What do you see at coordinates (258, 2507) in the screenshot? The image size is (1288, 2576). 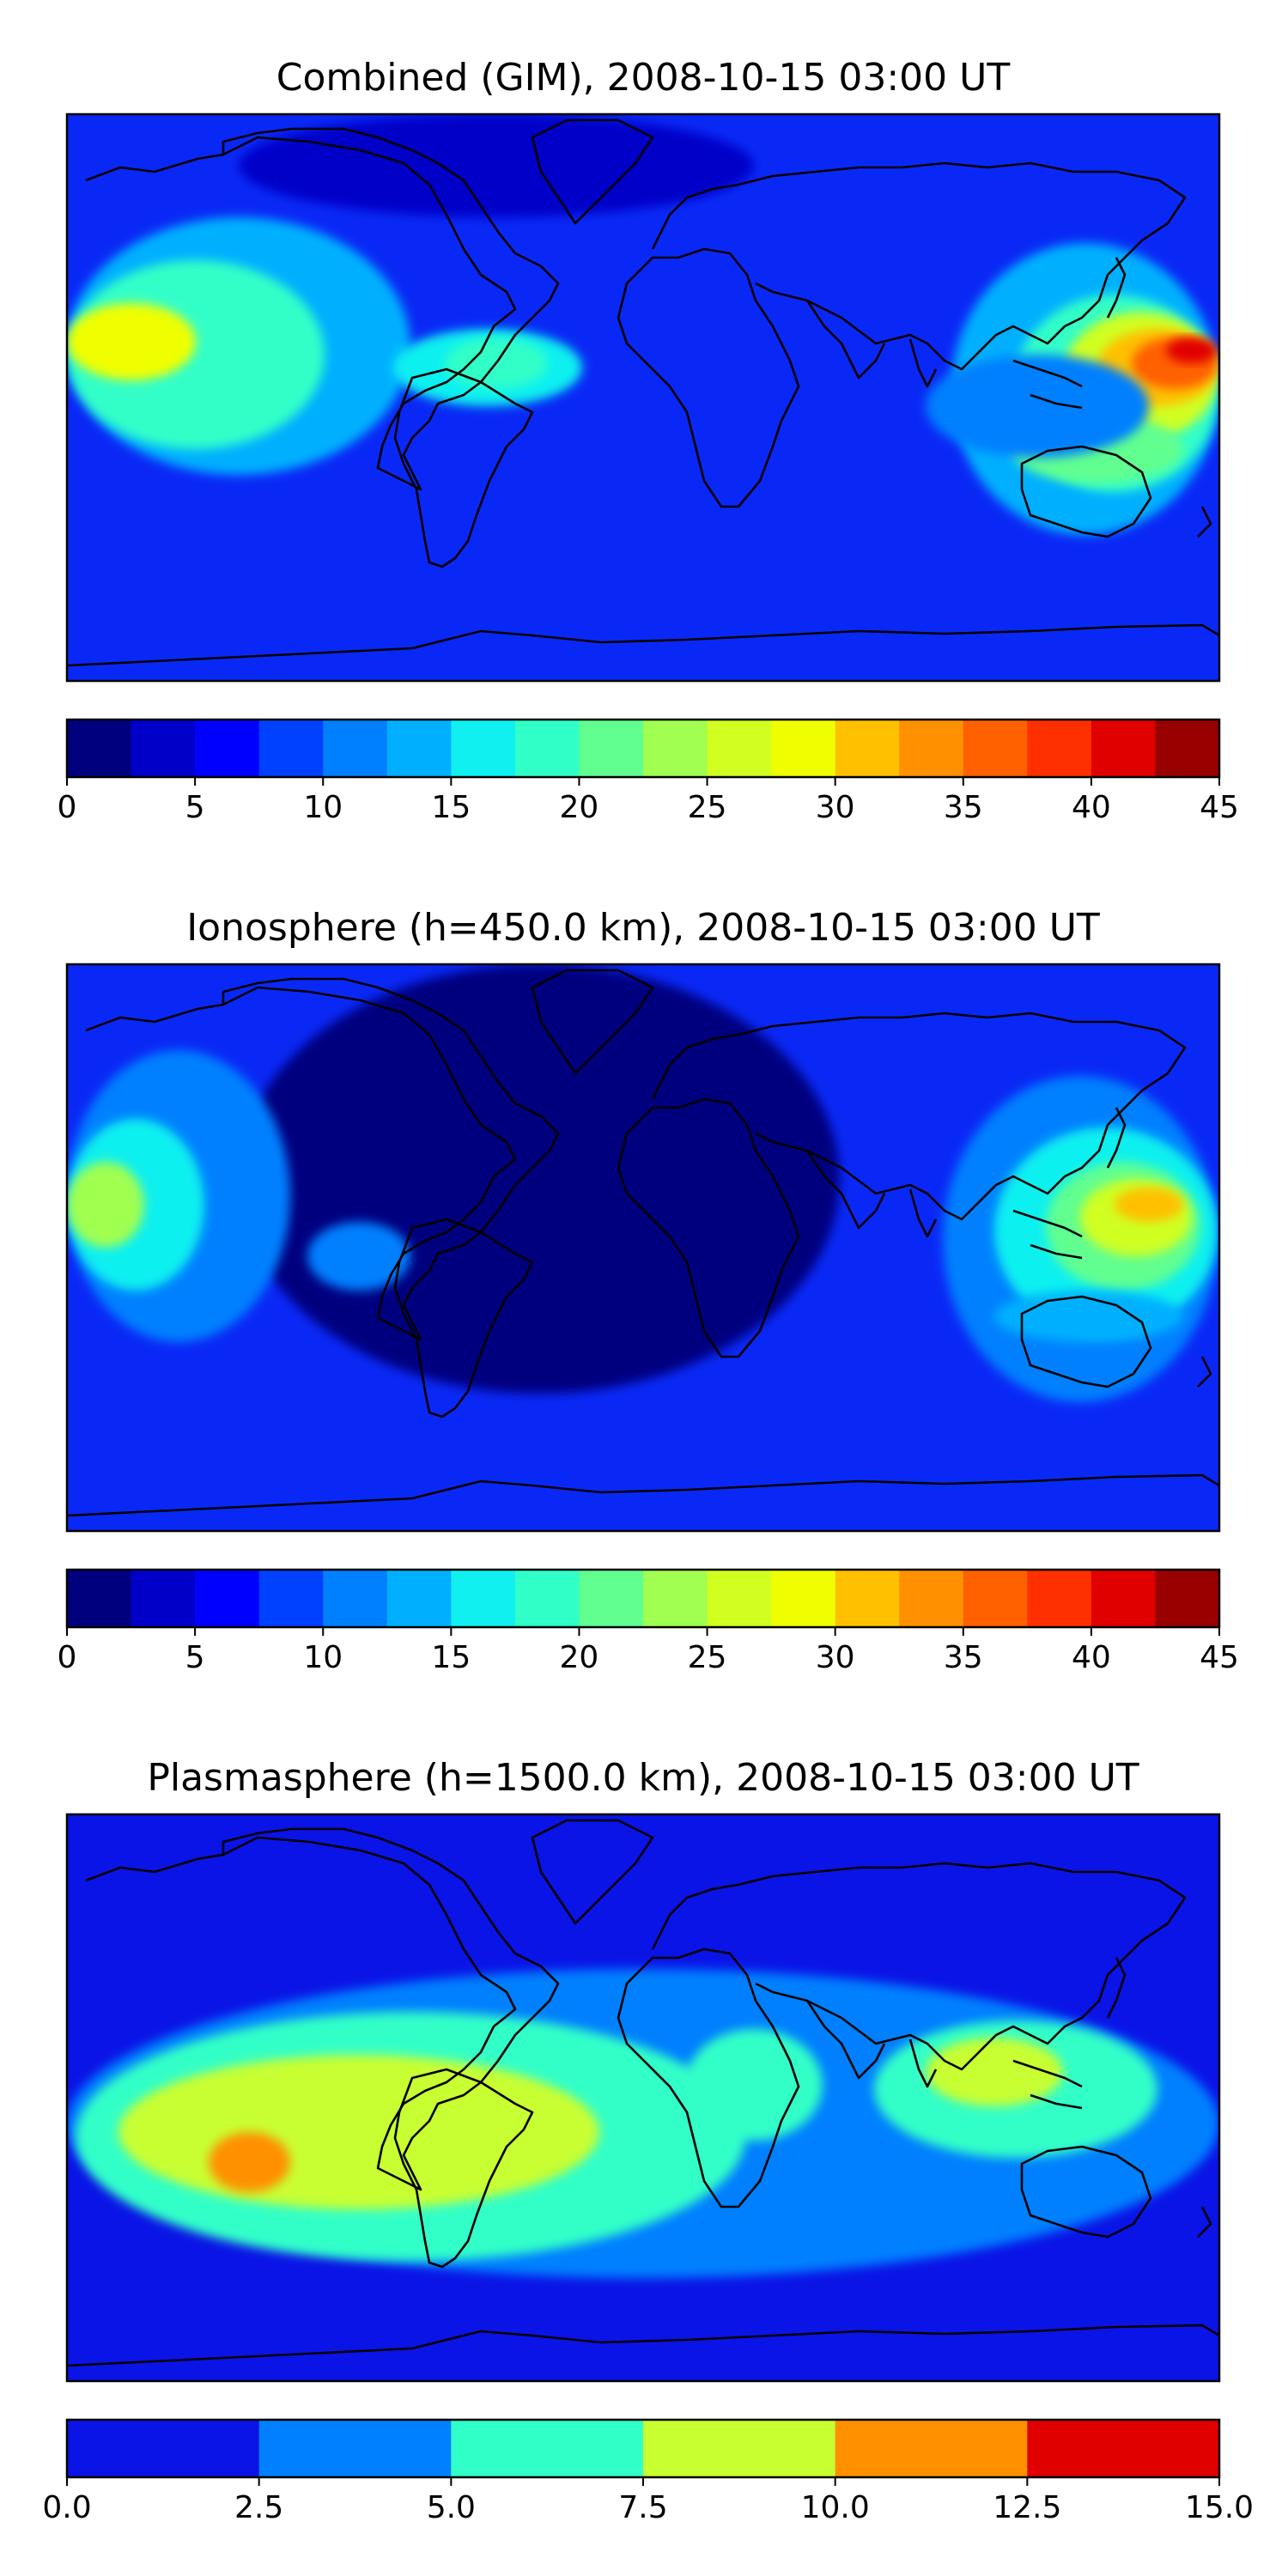 I see `colorbar-tick-label: 2.5` at bounding box center [258, 2507].